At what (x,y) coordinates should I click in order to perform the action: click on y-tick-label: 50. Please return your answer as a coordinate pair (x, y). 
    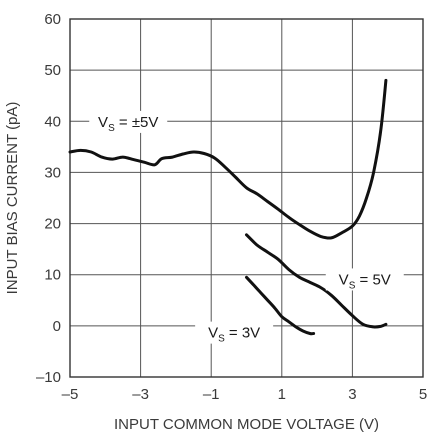
    Looking at the image, I should click on (52, 70).